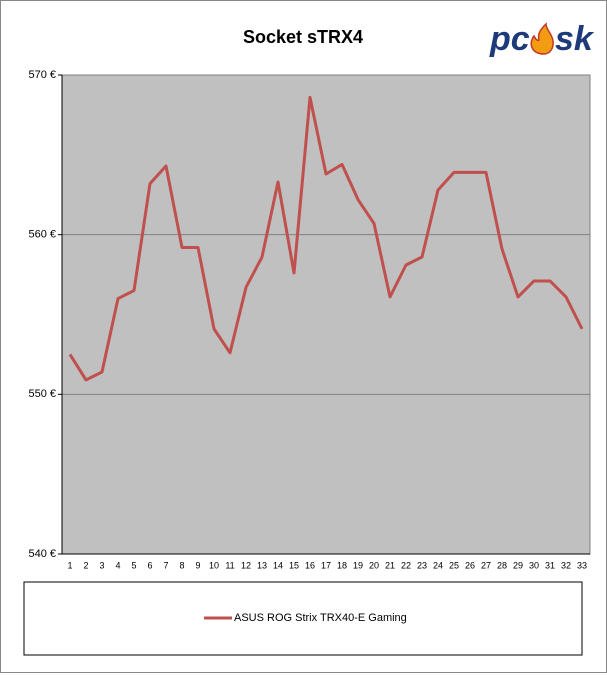 This screenshot has width=607, height=678. What do you see at coordinates (262, 565) in the screenshot?
I see `x-tick-label: 13` at bounding box center [262, 565].